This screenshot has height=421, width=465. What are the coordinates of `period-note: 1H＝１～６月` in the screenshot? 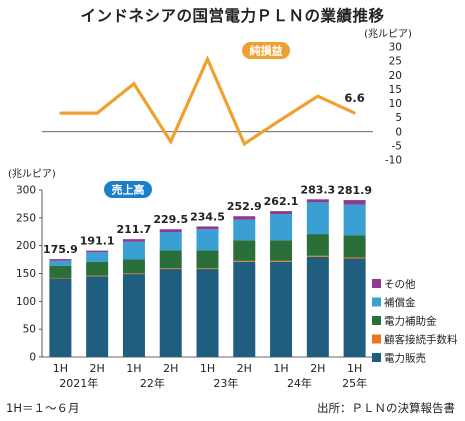 It's located at (43, 408).